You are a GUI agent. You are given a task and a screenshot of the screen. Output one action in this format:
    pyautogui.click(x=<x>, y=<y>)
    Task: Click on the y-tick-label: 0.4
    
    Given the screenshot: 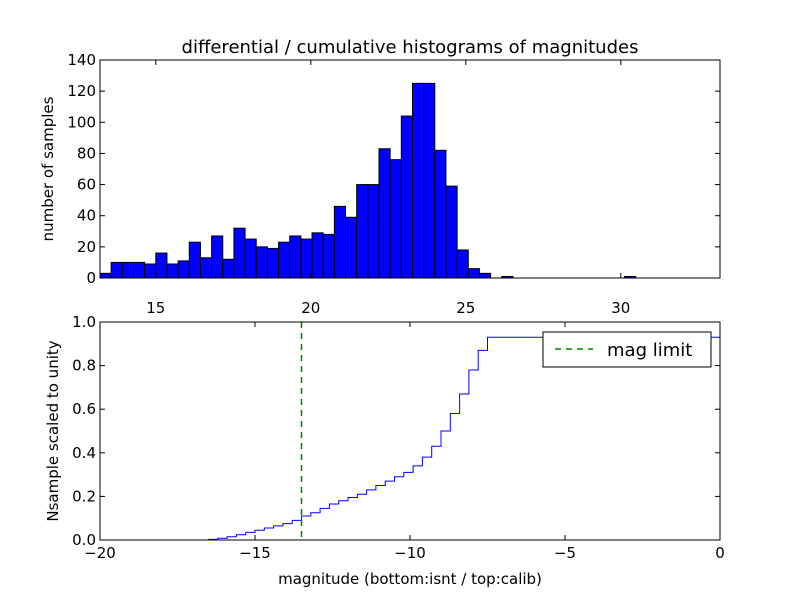 What is the action you would take?
    pyautogui.click(x=84, y=453)
    